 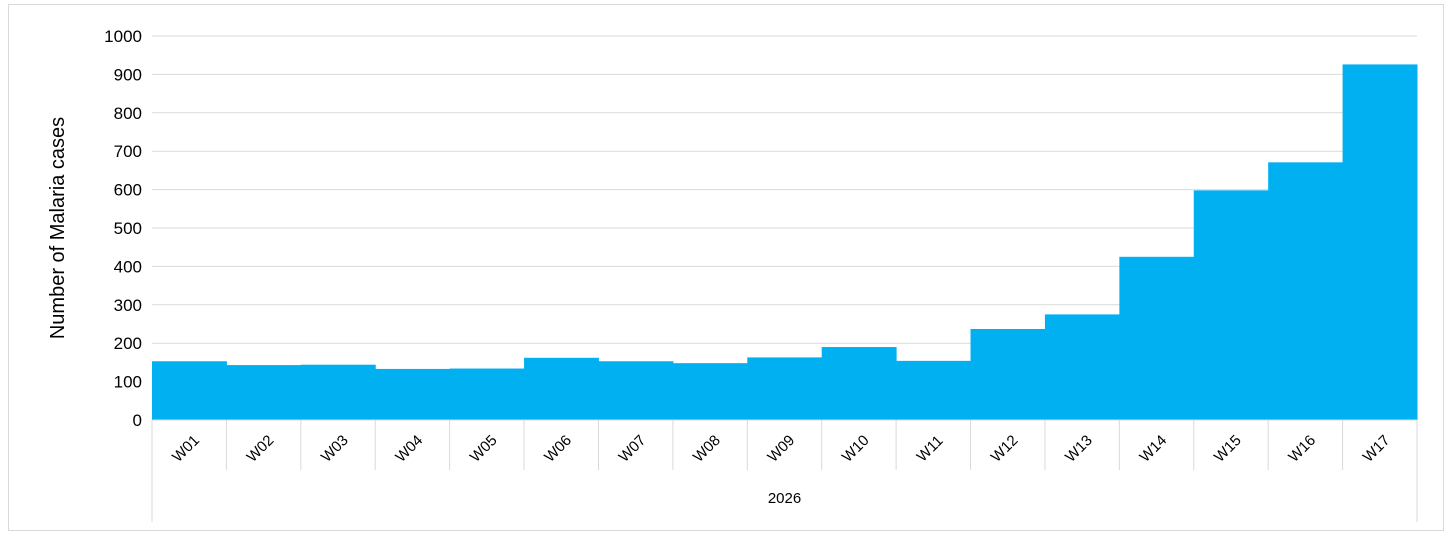 I want to click on x-tick-label: W01, so click(x=186, y=449).